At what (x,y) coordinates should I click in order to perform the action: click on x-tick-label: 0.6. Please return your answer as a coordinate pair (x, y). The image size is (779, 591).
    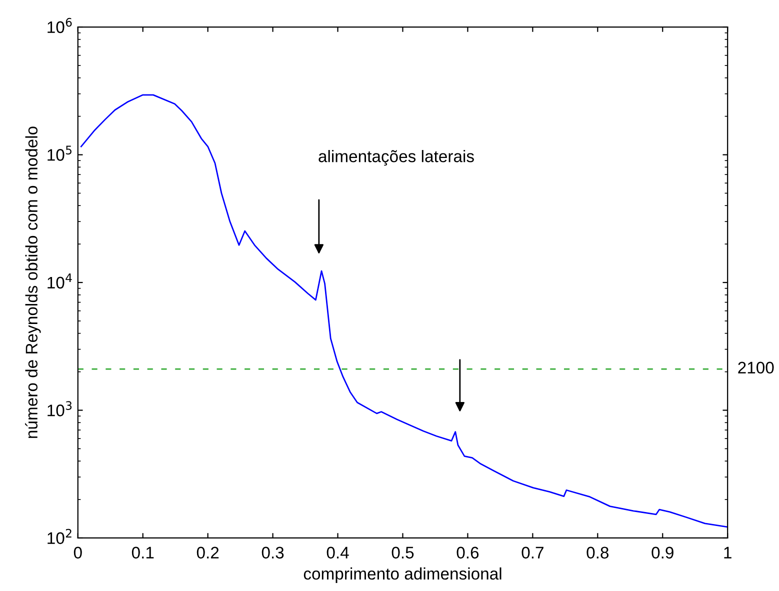
    Looking at the image, I should click on (467, 552).